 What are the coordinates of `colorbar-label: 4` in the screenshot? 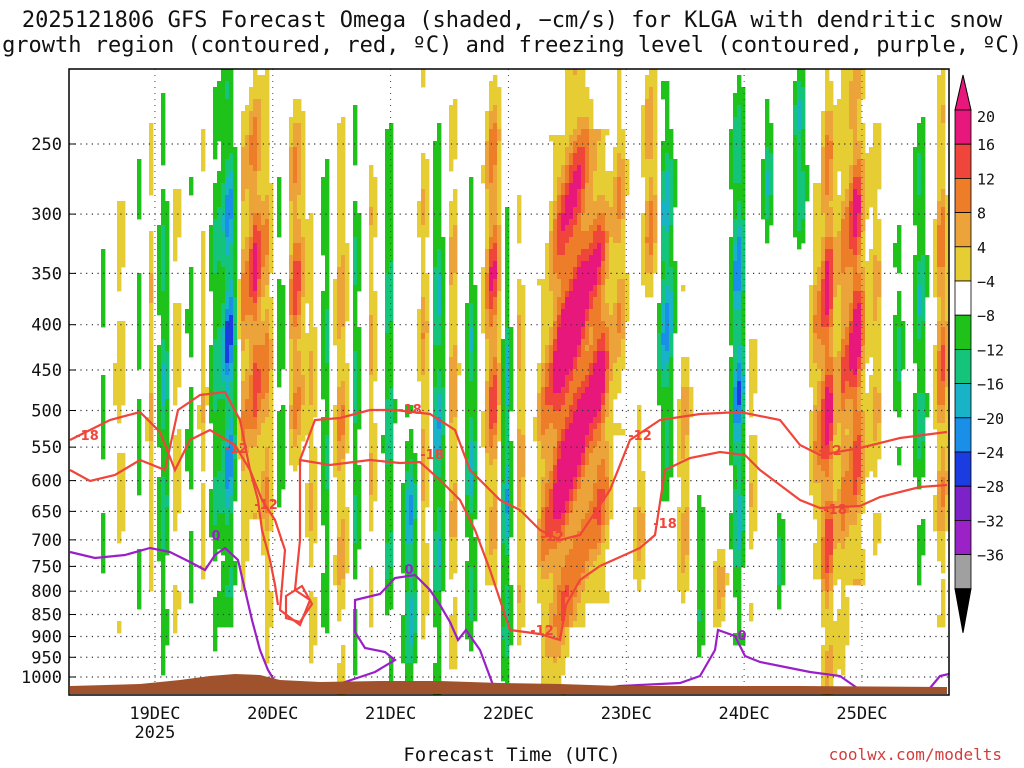 It's located at (981, 248).